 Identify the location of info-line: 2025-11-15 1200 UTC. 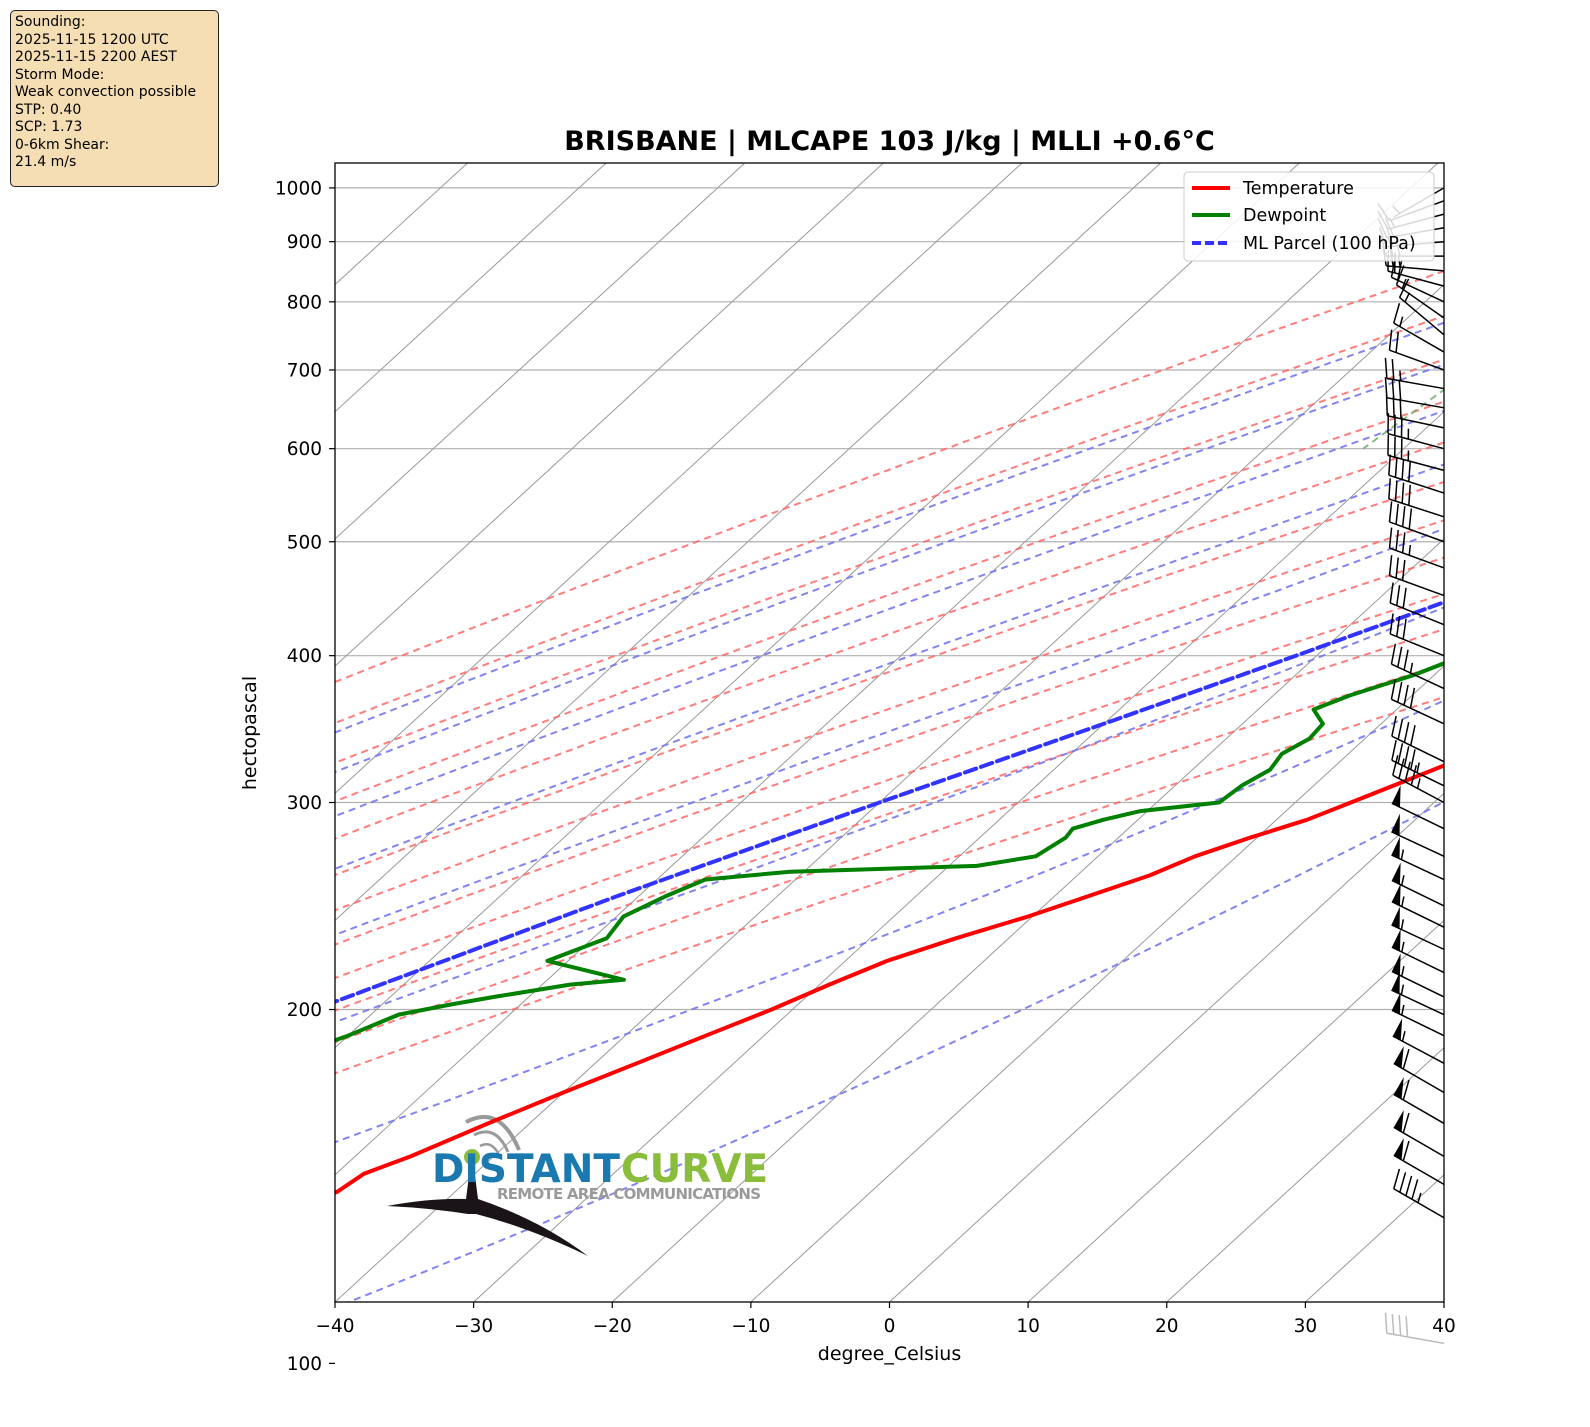
(92, 39).